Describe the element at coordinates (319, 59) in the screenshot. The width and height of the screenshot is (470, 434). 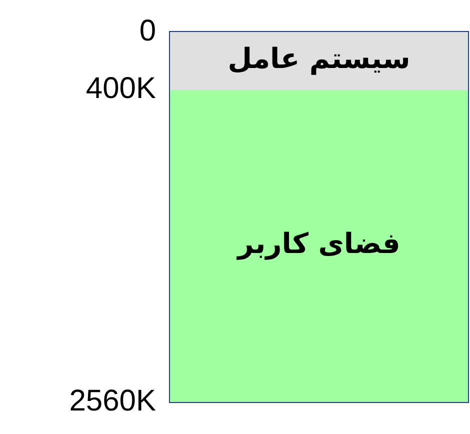
I see `series-label: سیستم عامل` at that location.